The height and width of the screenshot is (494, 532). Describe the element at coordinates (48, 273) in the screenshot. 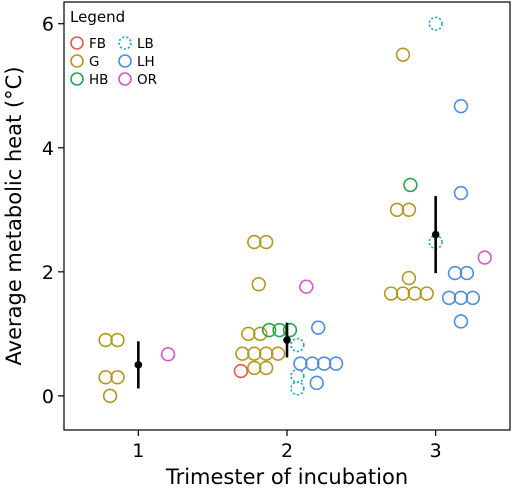

I see `y-tick-label: 2` at that location.